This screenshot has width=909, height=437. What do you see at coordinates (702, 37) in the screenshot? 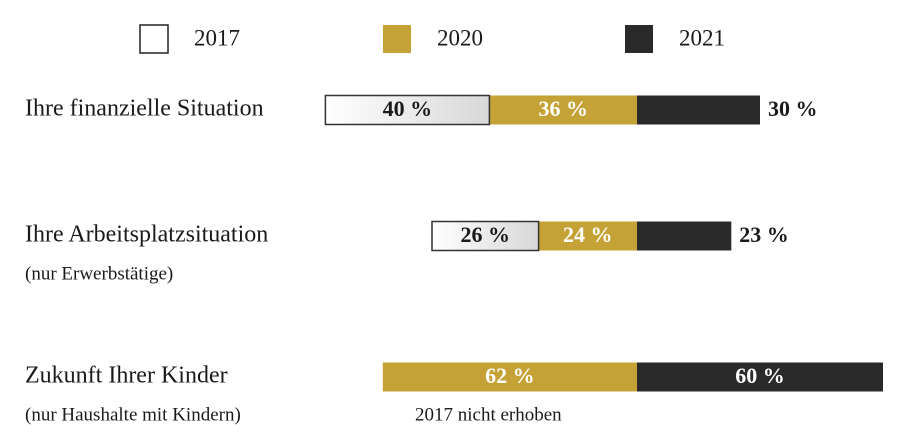
I see `legend-label: 2021` at bounding box center [702, 37].